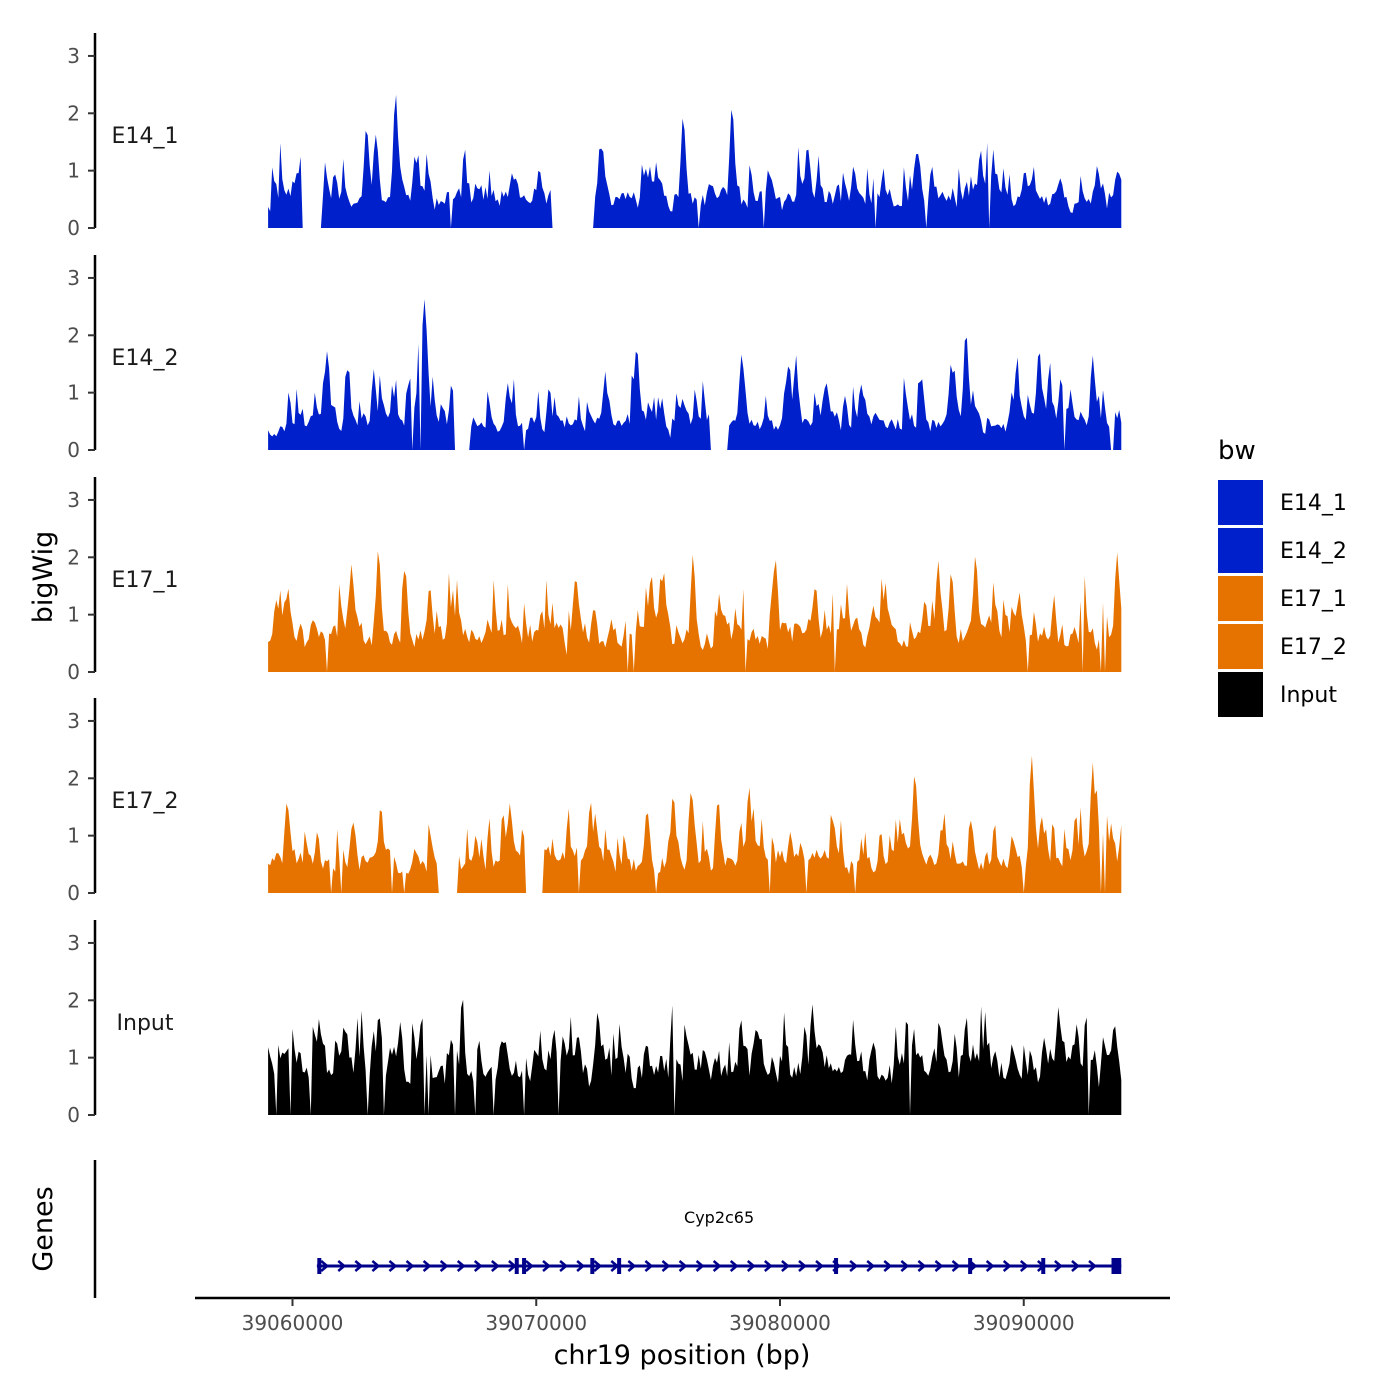  What do you see at coordinates (1308, 695) in the screenshot?
I see `legend-label-input: Input` at bounding box center [1308, 695].